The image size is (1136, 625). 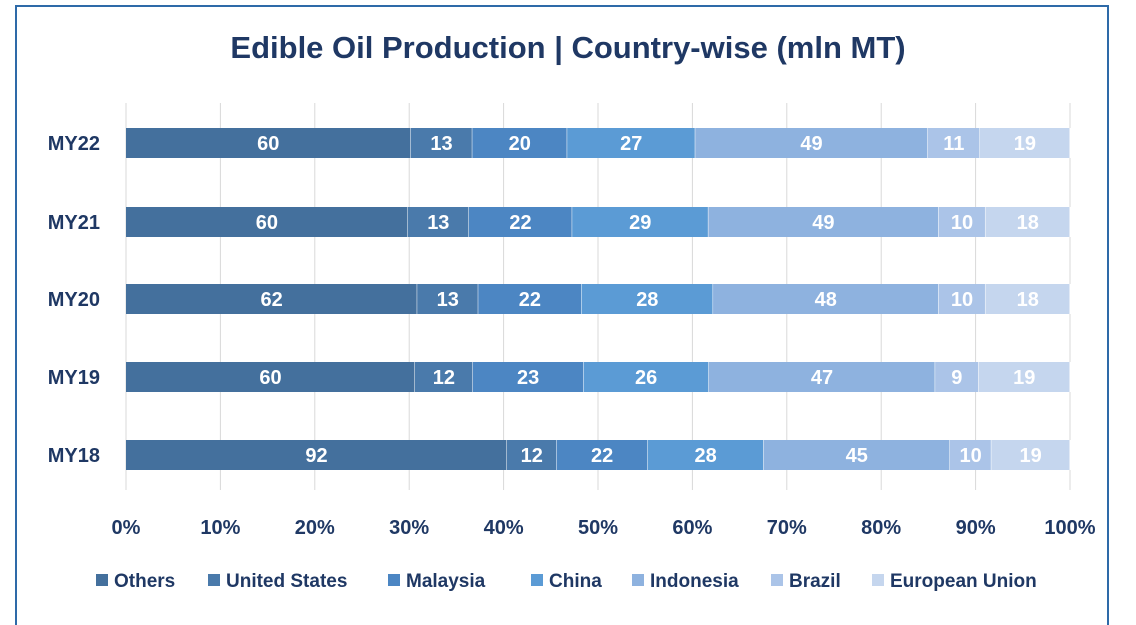 What do you see at coordinates (74, 456) in the screenshot?
I see `y-category-label: MY18` at bounding box center [74, 456].